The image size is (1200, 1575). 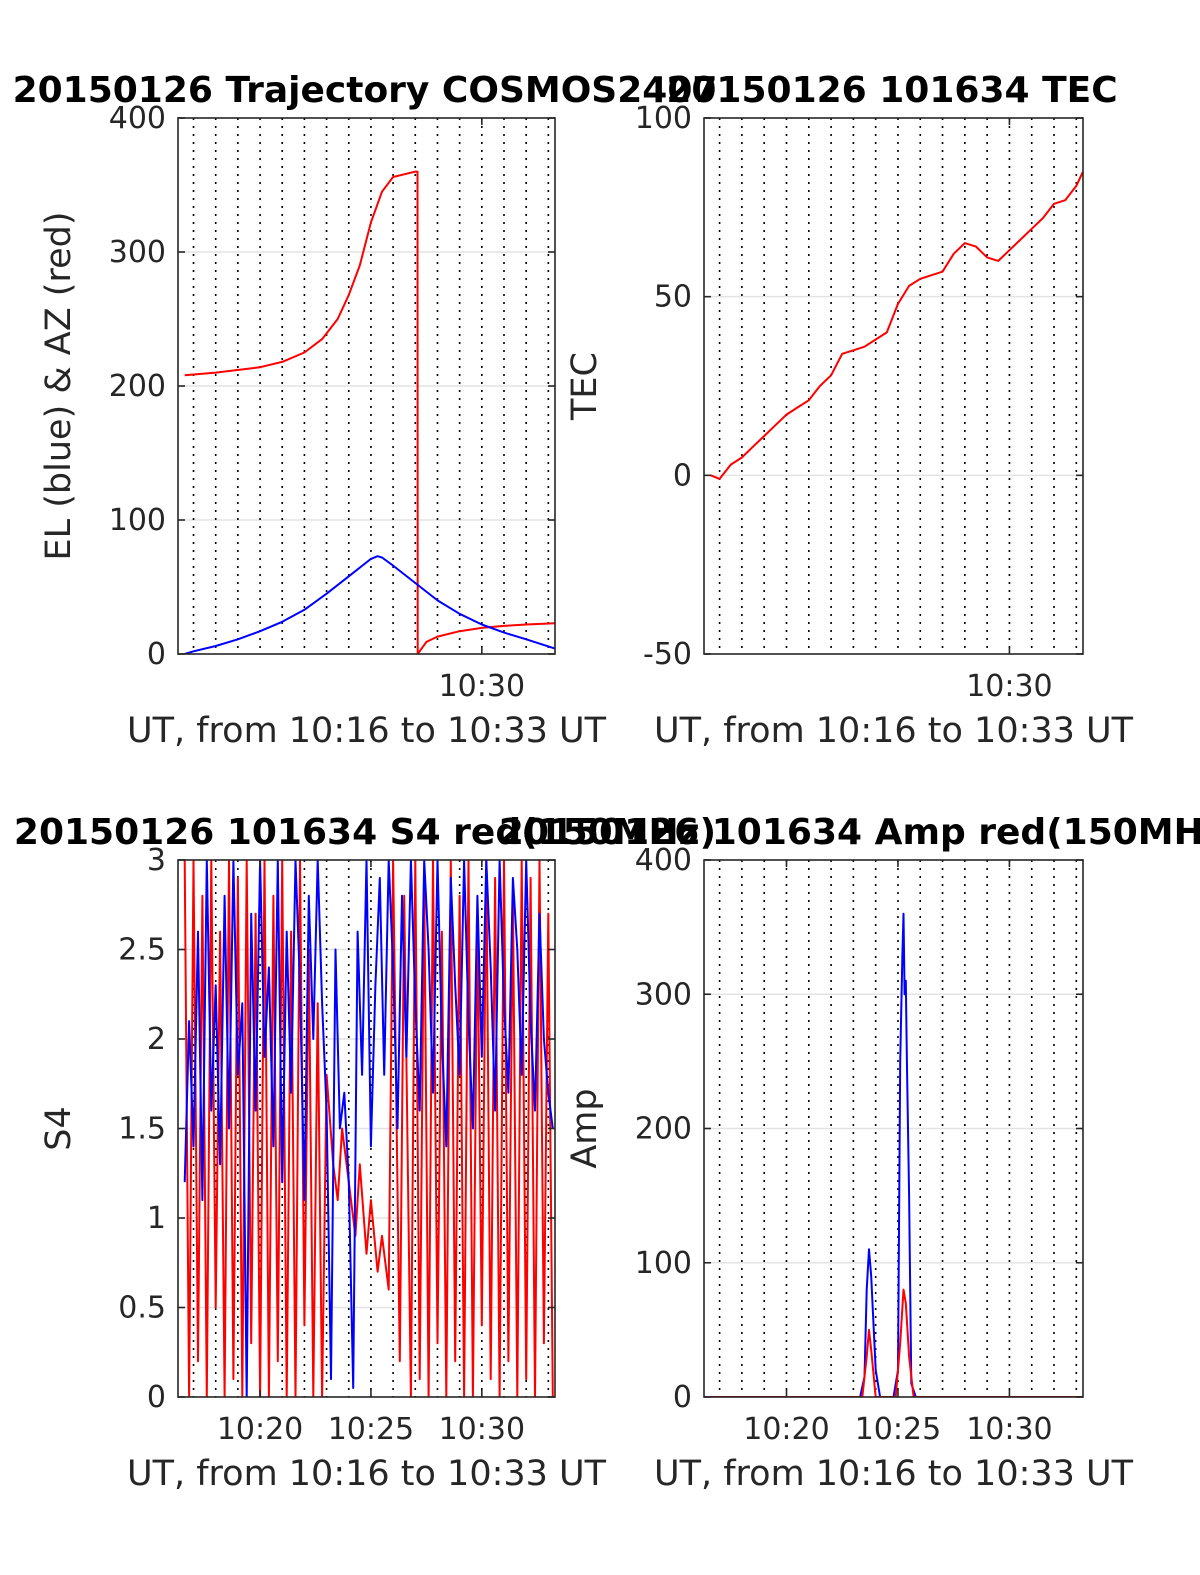 What do you see at coordinates (156, 860) in the screenshot?
I see `y-tick-label: 3` at bounding box center [156, 860].